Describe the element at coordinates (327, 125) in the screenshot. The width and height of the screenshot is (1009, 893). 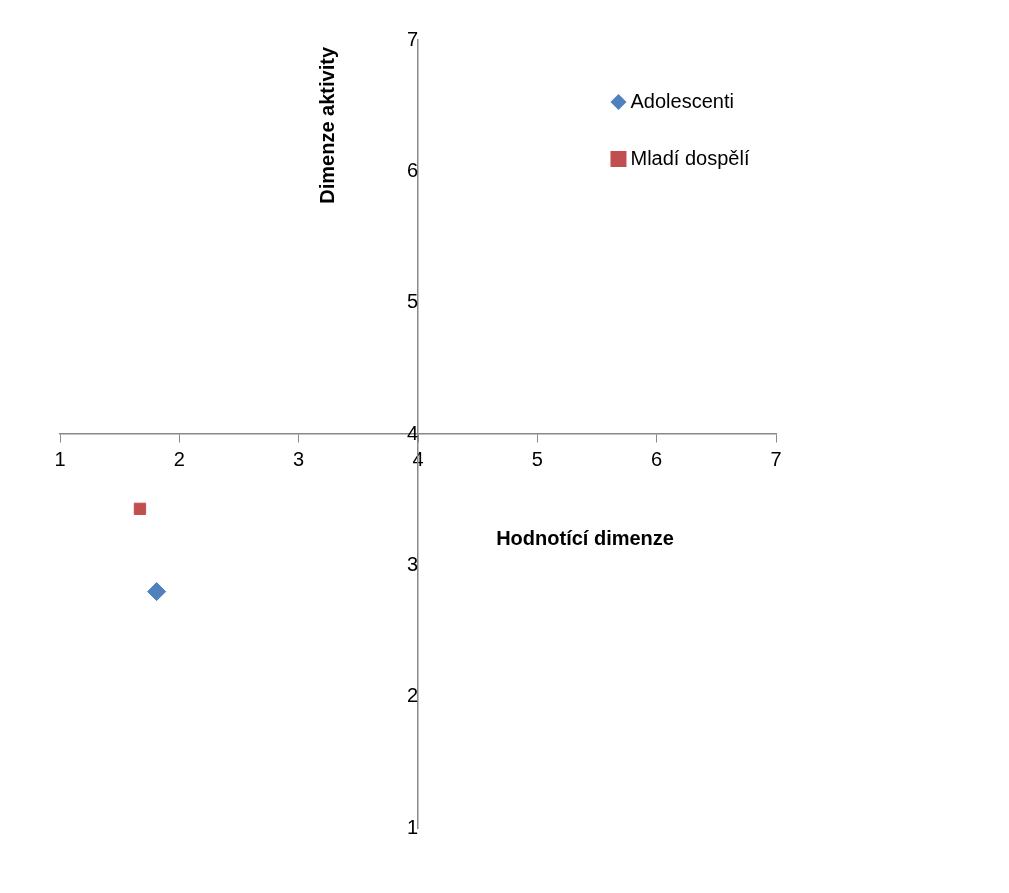
I see `y-axis-title: Dimenze aktivity` at that location.